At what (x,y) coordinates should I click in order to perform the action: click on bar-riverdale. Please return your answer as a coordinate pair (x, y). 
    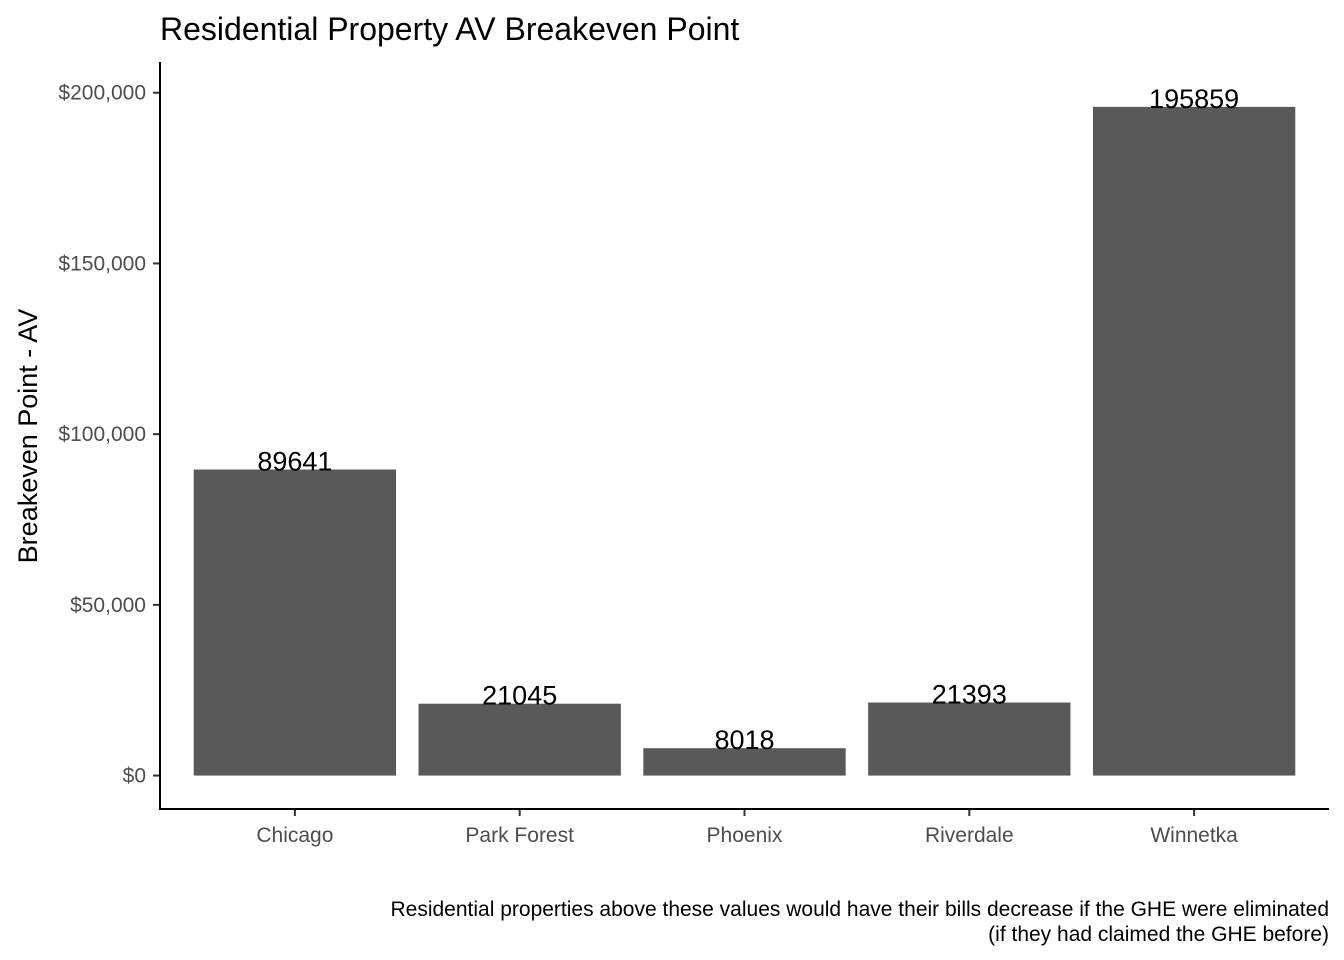
    Looking at the image, I should click on (969, 739).